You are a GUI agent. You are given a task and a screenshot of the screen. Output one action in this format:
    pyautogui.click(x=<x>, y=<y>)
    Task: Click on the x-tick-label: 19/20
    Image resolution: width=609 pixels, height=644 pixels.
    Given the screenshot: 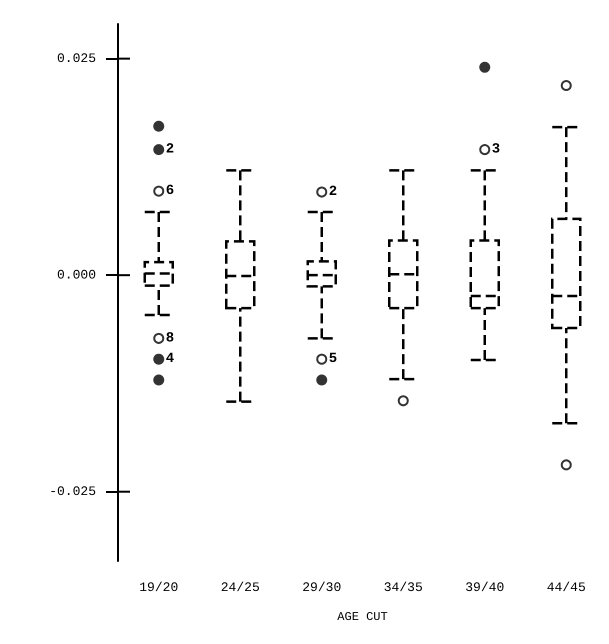 What is the action you would take?
    pyautogui.click(x=158, y=587)
    